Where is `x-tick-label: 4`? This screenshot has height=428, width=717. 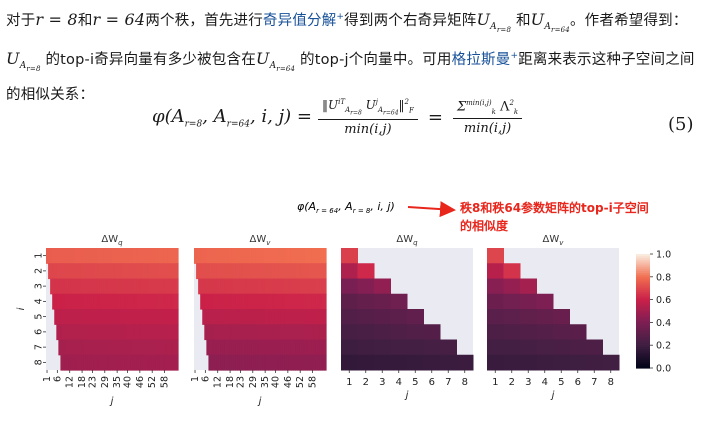 x-tick-label: 4 is located at coordinates (545, 382).